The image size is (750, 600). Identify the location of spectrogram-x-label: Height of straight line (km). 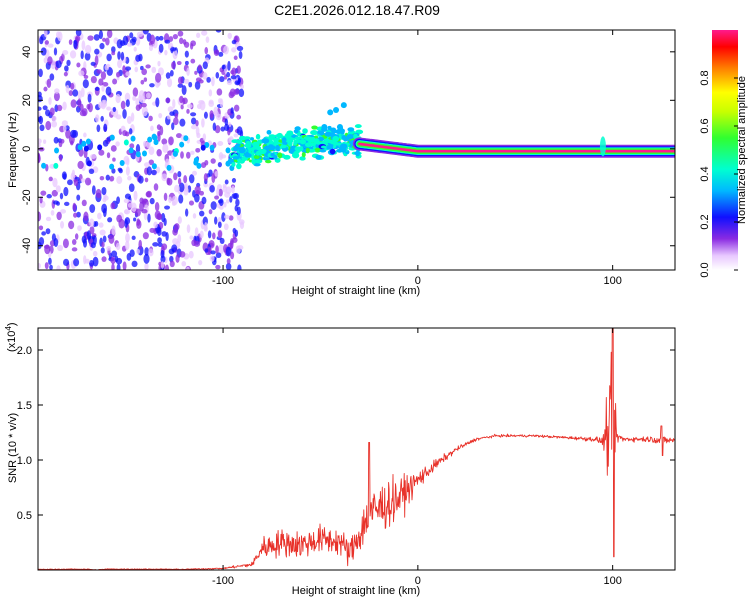
(356, 291).